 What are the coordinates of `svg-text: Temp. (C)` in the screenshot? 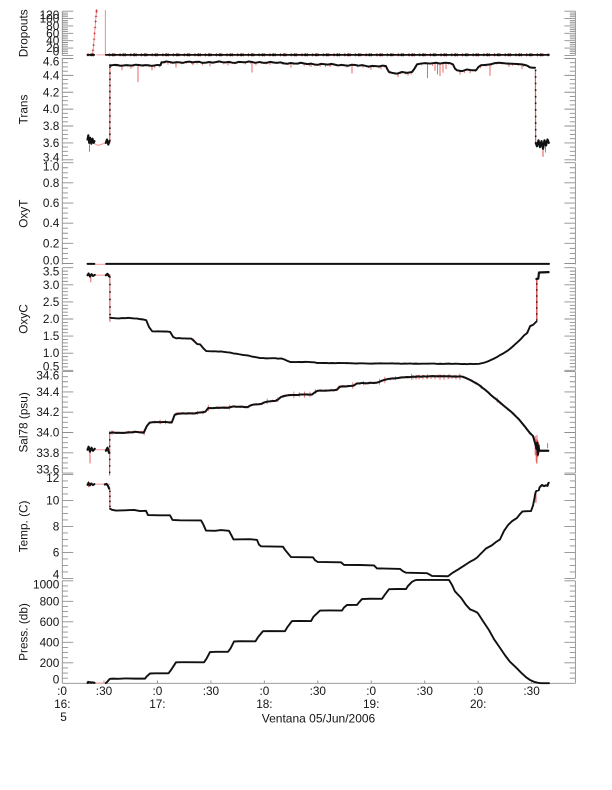 It's located at (24, 526).